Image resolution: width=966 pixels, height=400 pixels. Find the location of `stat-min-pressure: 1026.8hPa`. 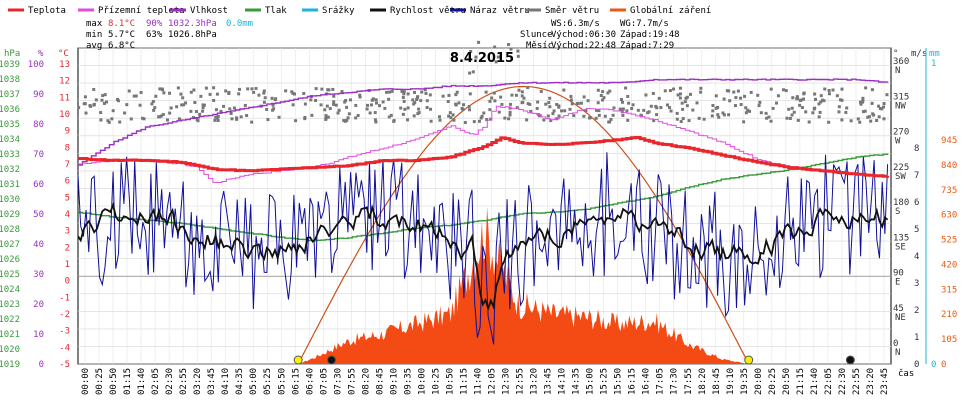

stat-min-pressure: 1026.8hPa is located at coordinates (192, 35).